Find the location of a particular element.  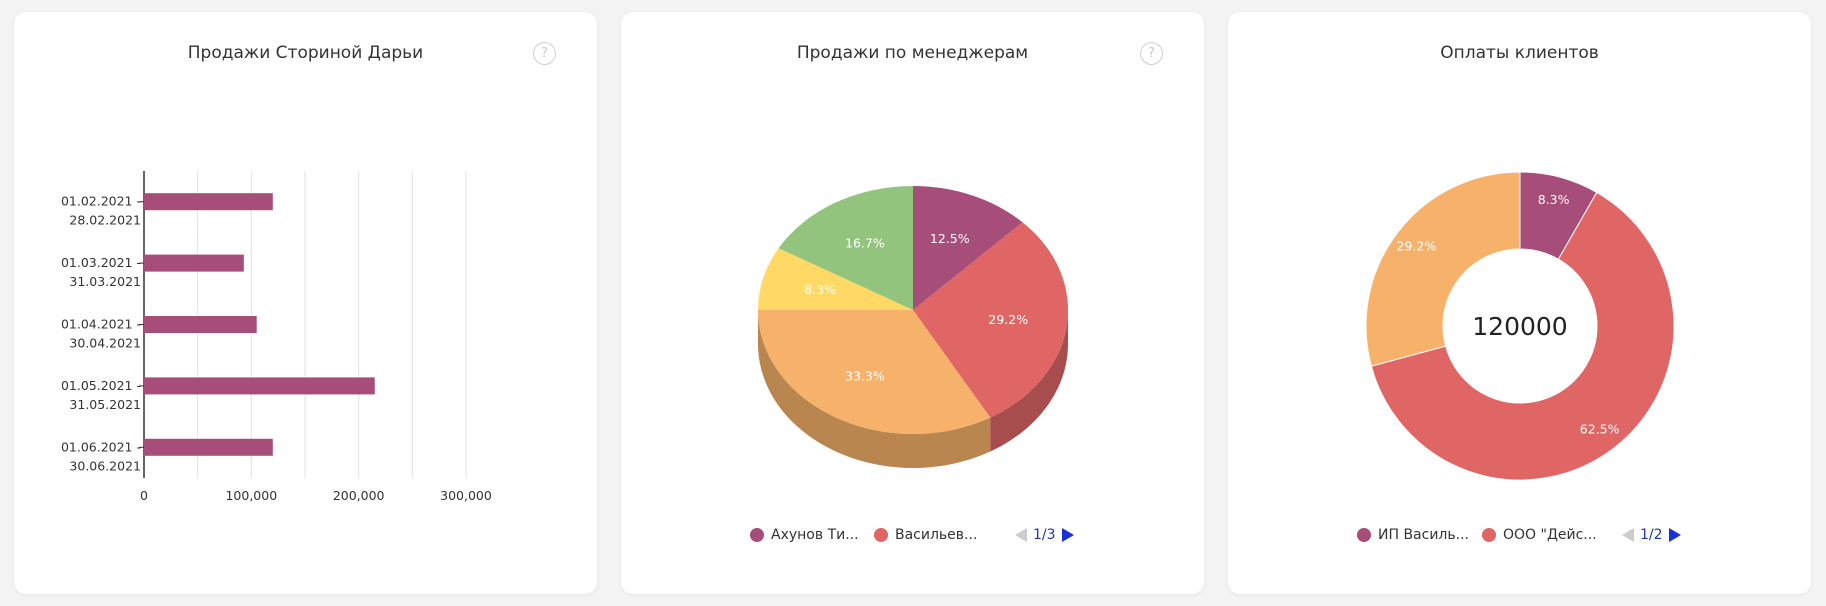

x-tick-label: 200,000 is located at coordinates (359, 495).